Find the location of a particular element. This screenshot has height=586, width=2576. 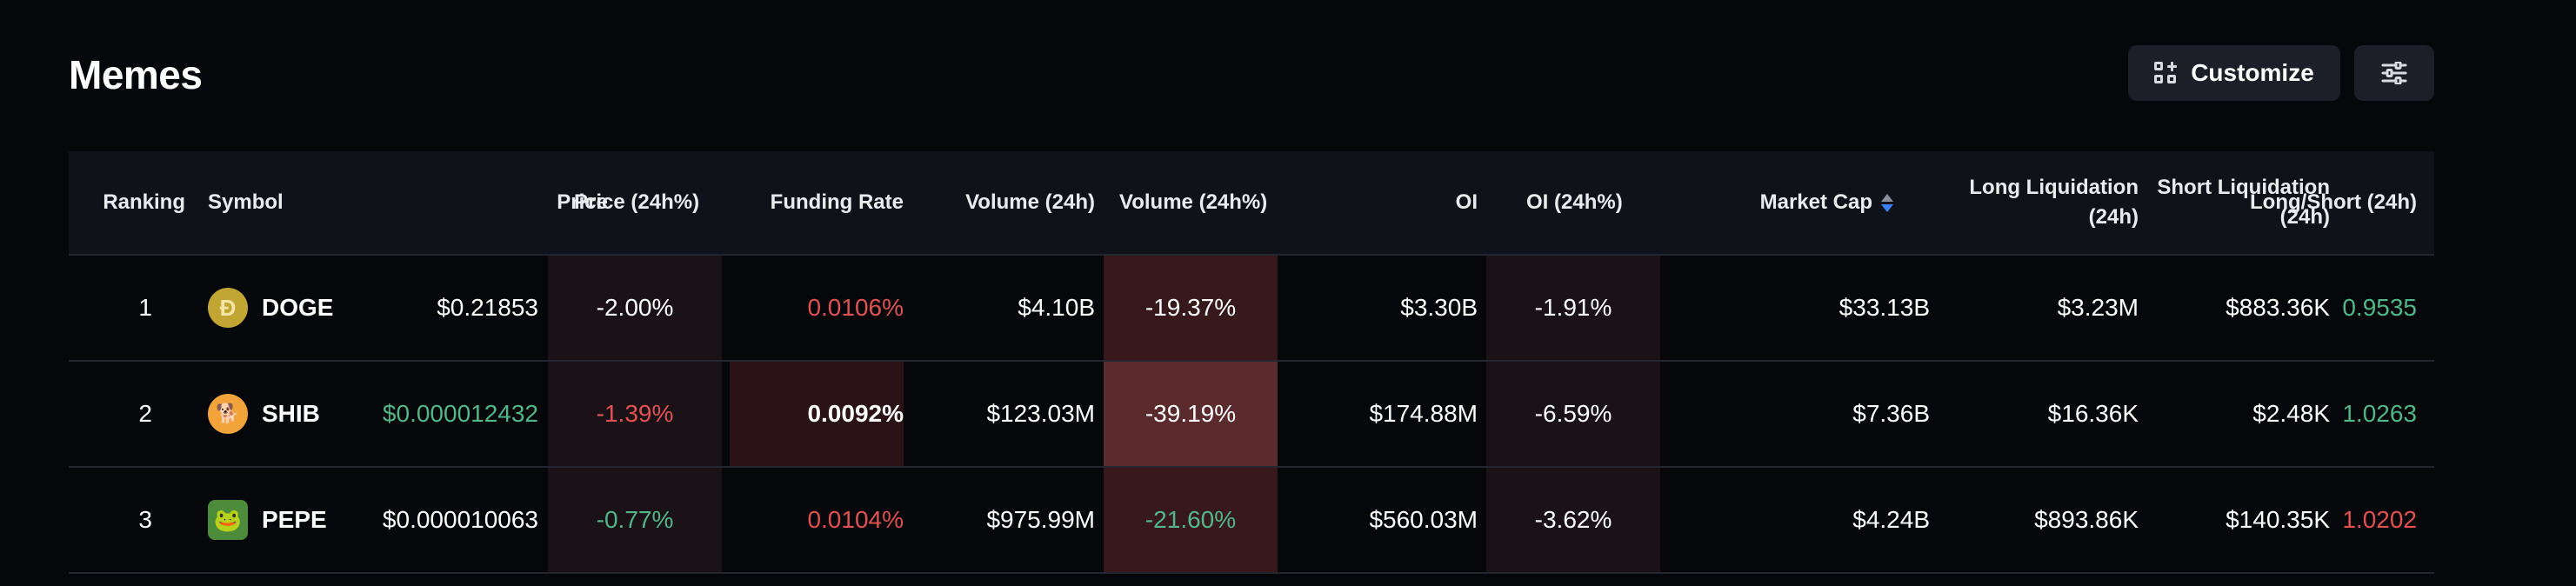

filter-settings-button is located at coordinates (2394, 73).